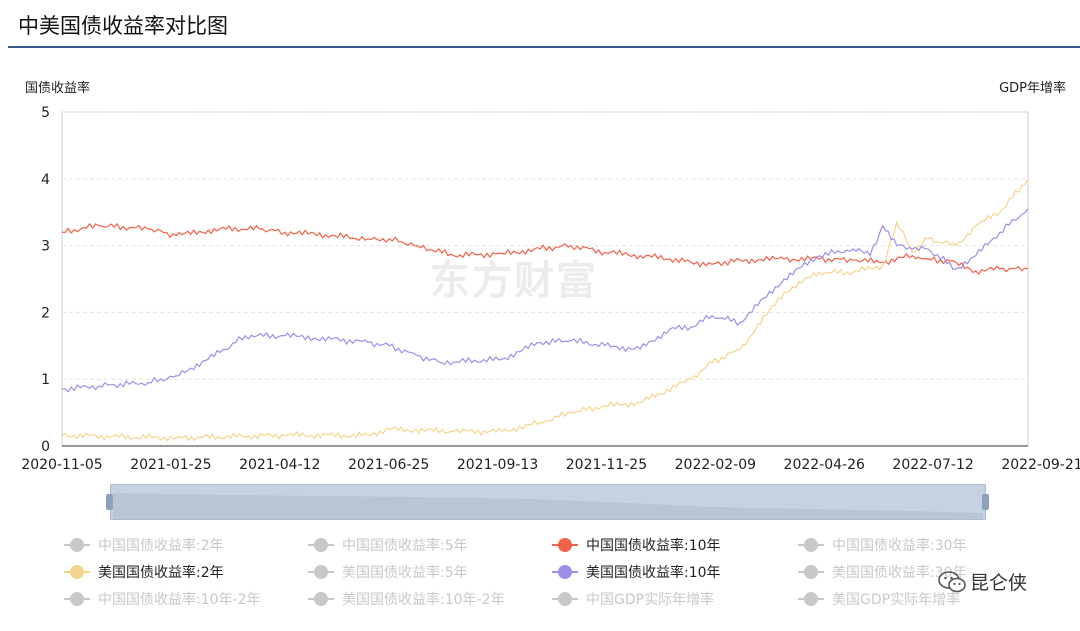 This screenshot has height=631, width=1080. I want to click on legend-item: 美国国债收益率:10年-2年, so click(406, 599).